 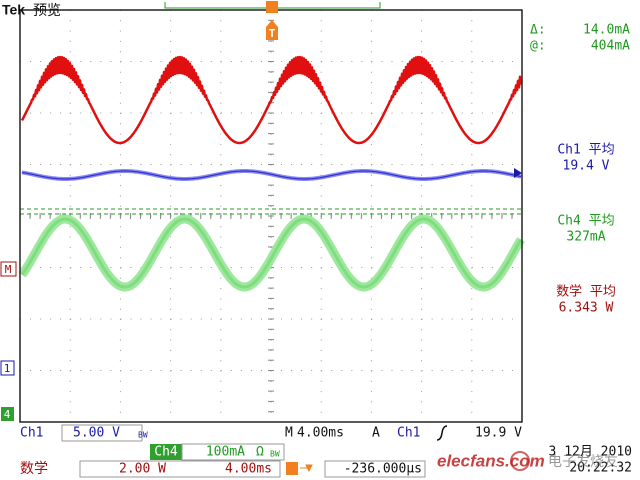 What do you see at coordinates (13, 10) in the screenshot?
I see `brand: Tek` at bounding box center [13, 10].